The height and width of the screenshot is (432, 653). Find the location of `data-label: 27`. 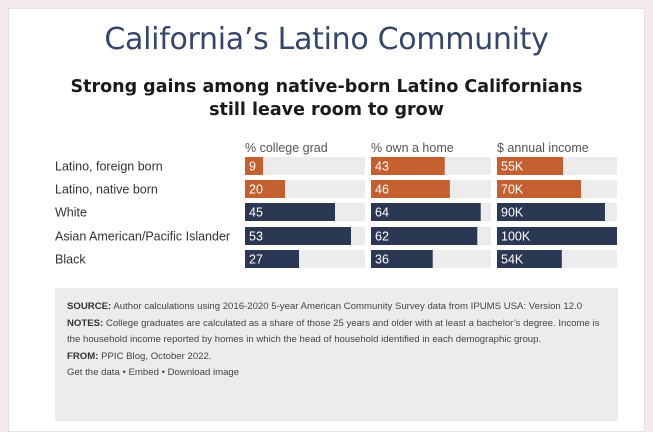

data-label: 27 is located at coordinates (256, 260).